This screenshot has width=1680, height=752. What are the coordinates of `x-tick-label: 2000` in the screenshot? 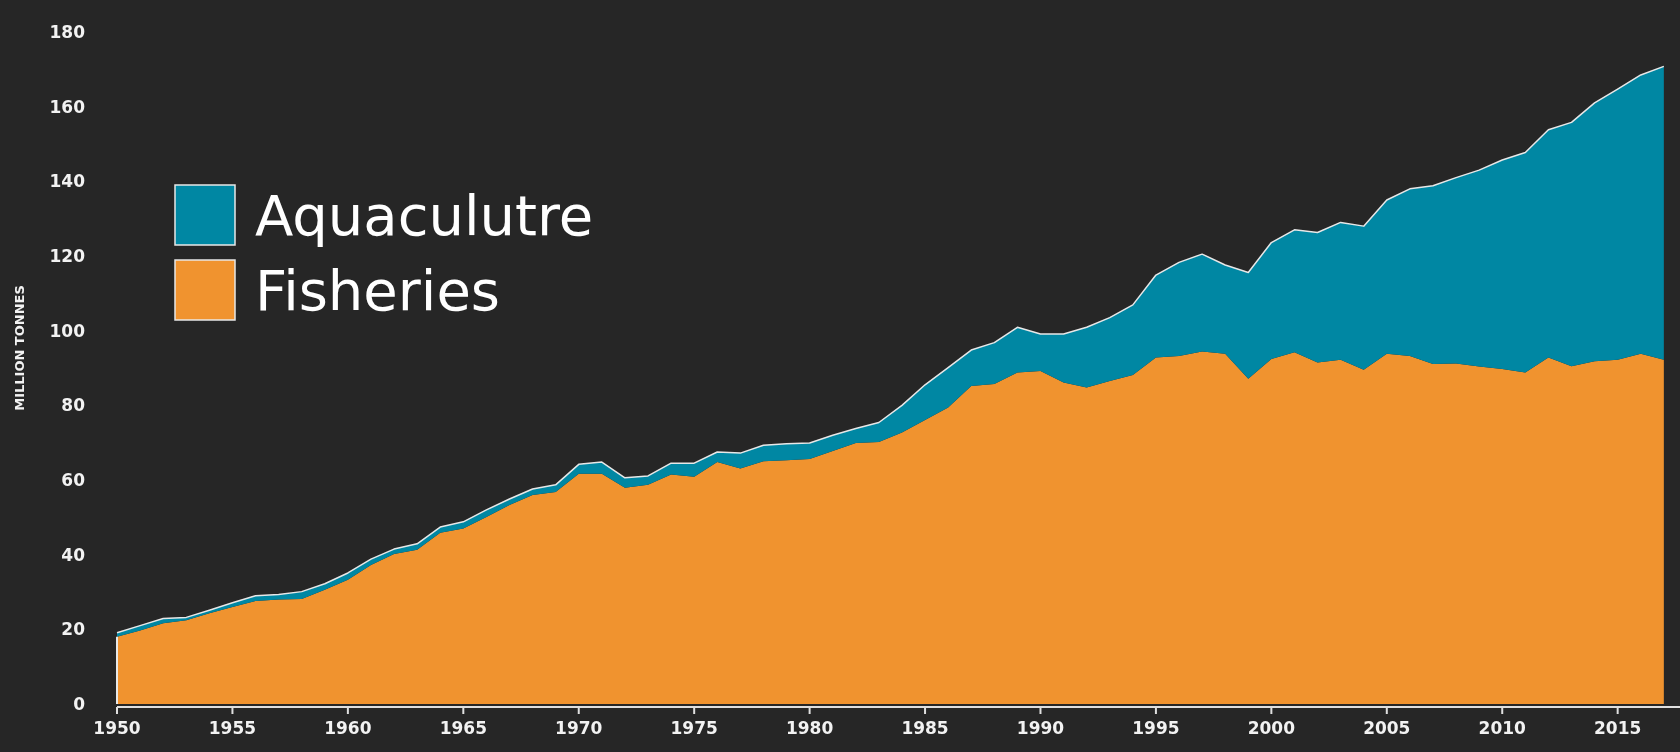 It's located at (1271, 728).